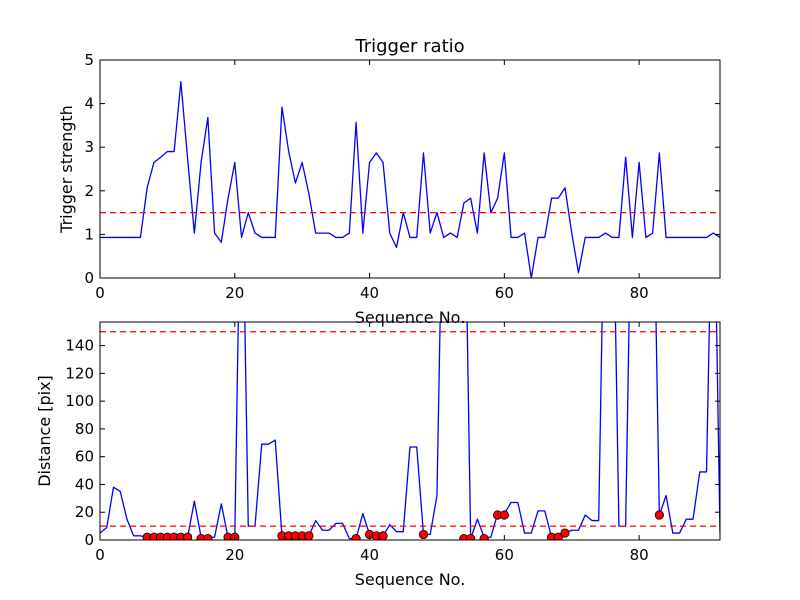  Describe the element at coordinates (79, 346) in the screenshot. I see `y-tick-label: 140` at that location.